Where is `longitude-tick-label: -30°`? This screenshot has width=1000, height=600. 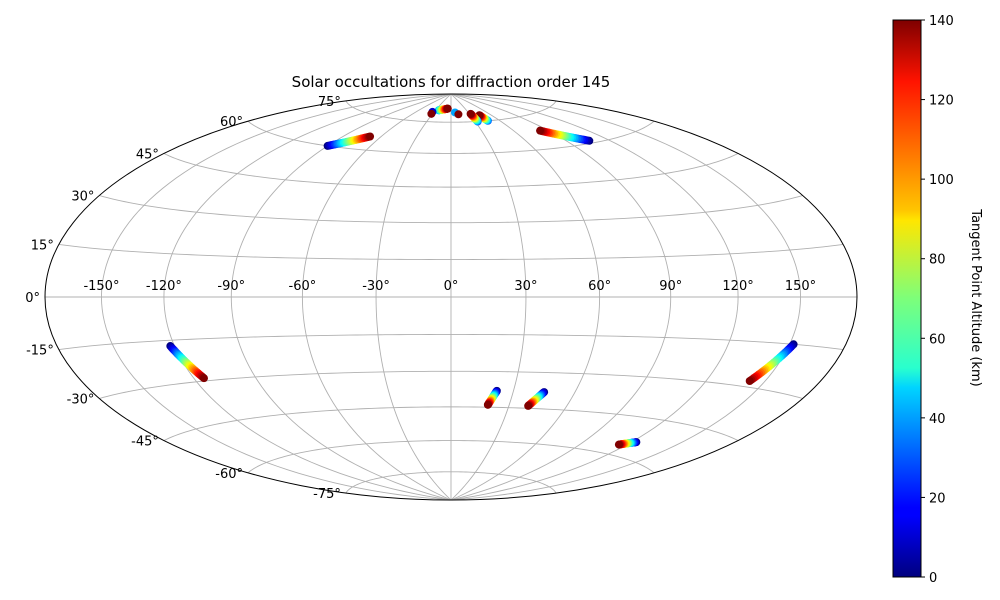
longitude-tick-label: -30° is located at coordinates (376, 286).